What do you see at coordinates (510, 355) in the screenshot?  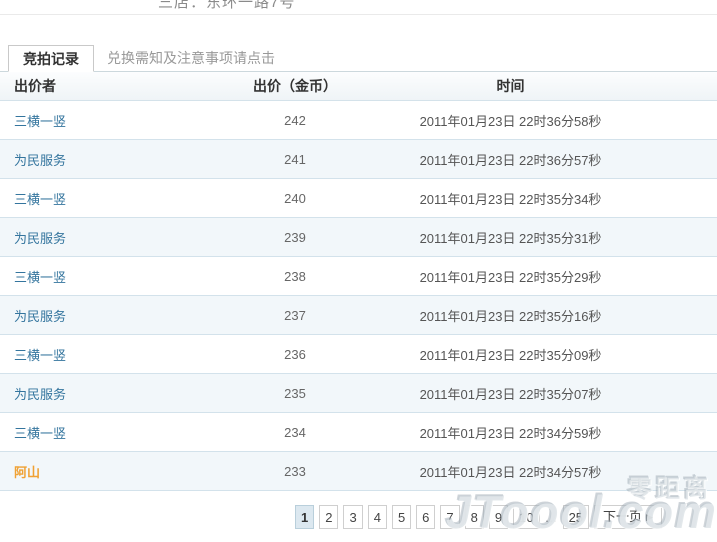 I see `bid-time: 2011年01月23日 22时35分09秒` at bounding box center [510, 355].